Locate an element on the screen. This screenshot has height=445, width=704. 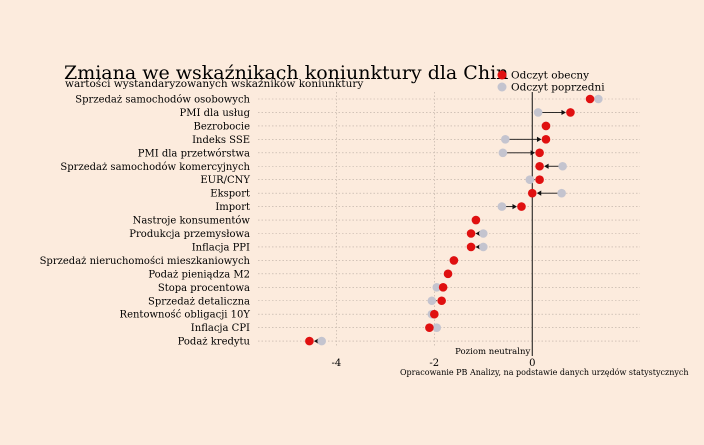
legend-marker-previous is located at coordinates (502, 87).